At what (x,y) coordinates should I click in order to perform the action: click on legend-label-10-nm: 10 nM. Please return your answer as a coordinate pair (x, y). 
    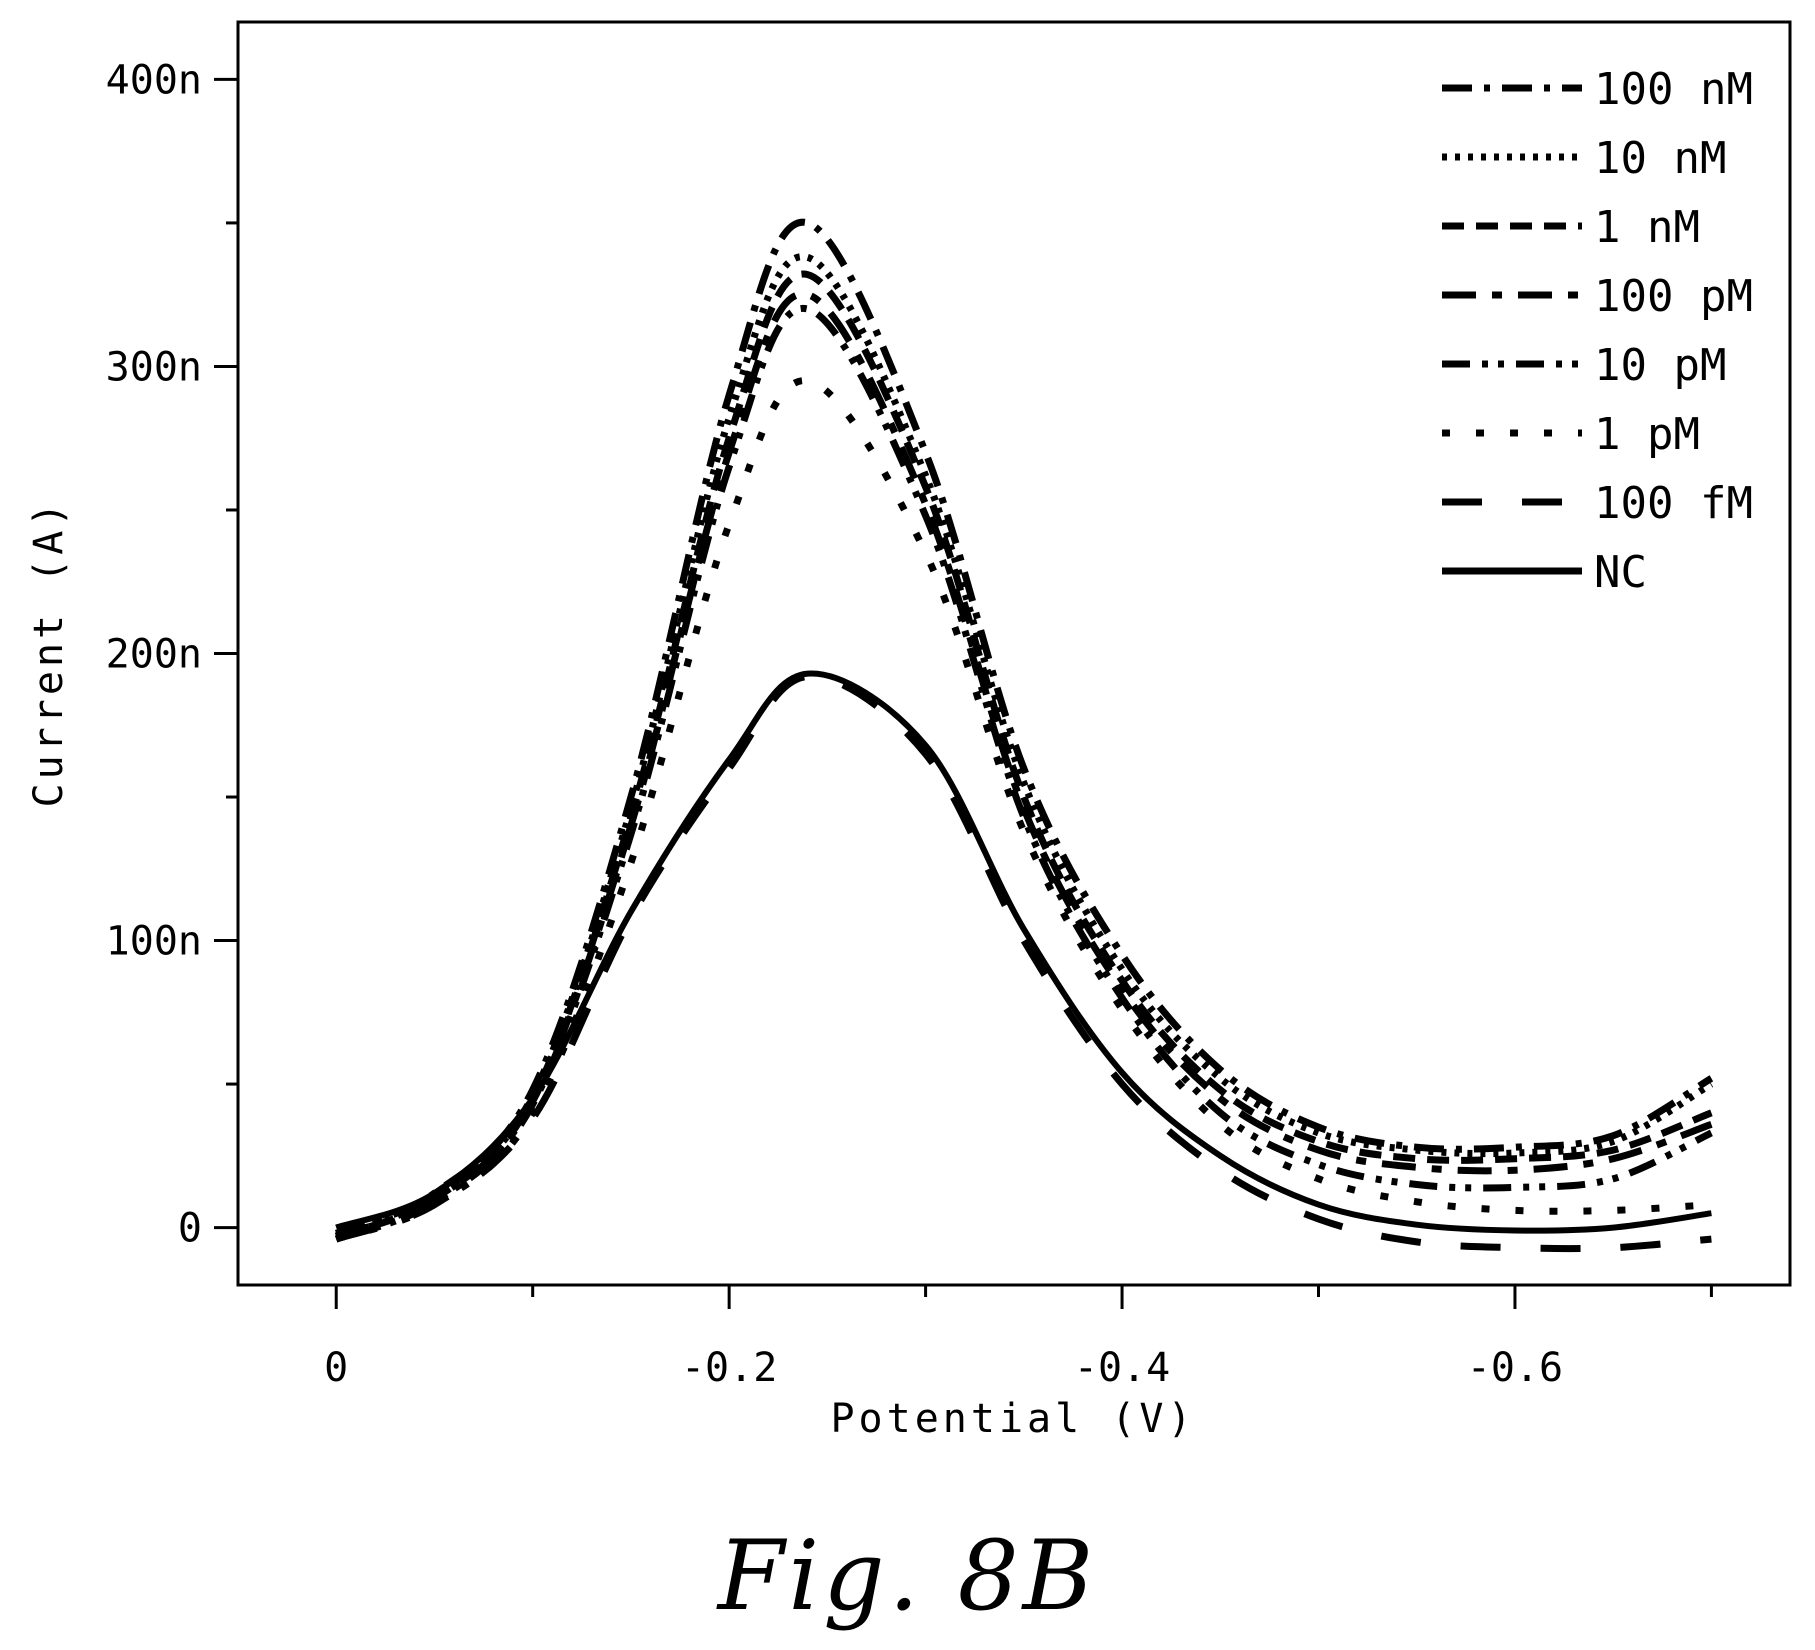
    Looking at the image, I should click on (1660, 158).